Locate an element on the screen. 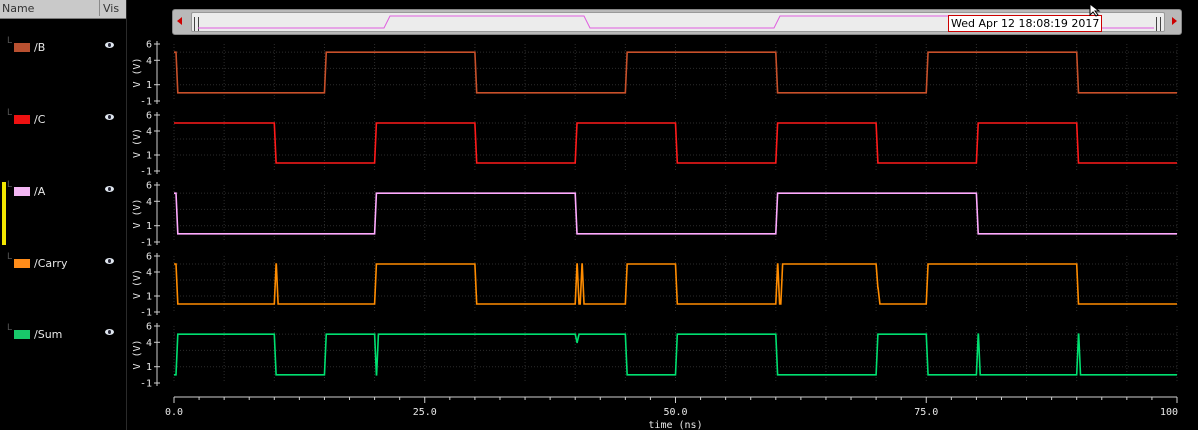  signal-label: /Carry is located at coordinates (51, 263).